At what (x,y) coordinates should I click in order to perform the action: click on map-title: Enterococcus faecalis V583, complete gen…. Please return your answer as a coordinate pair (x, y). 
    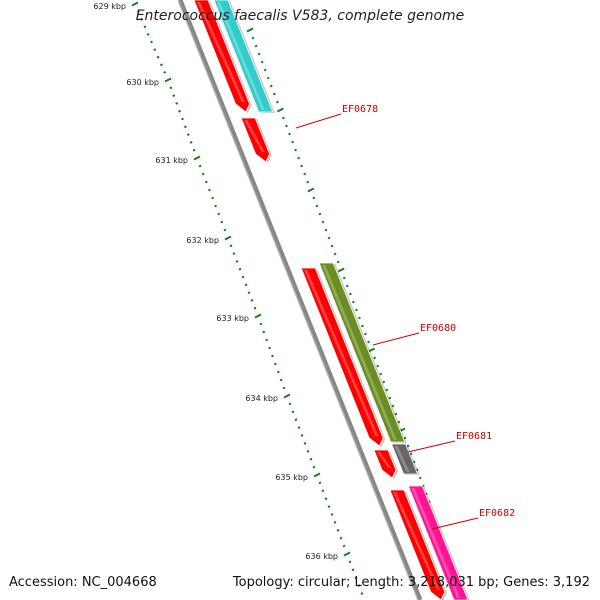
    Looking at the image, I should click on (300, 16).